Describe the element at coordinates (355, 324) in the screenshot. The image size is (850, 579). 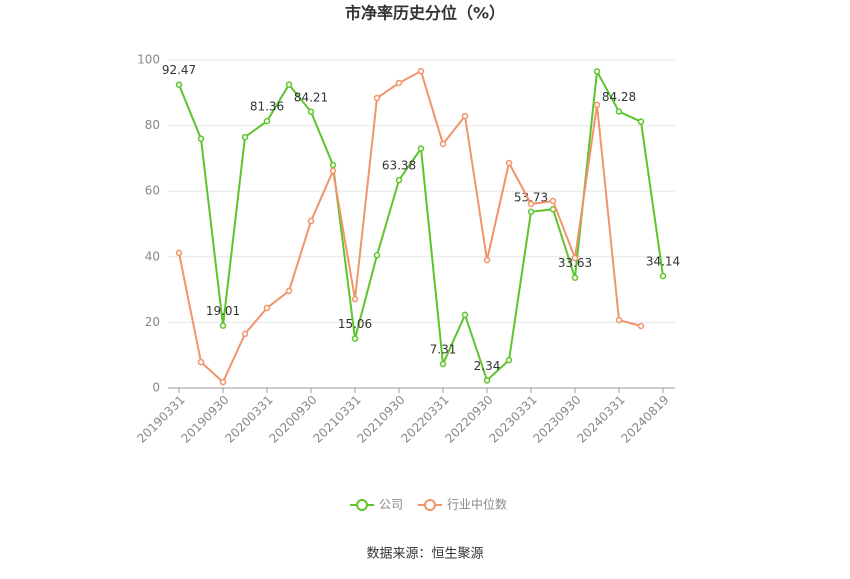
I see `data-label: 15.06` at that location.